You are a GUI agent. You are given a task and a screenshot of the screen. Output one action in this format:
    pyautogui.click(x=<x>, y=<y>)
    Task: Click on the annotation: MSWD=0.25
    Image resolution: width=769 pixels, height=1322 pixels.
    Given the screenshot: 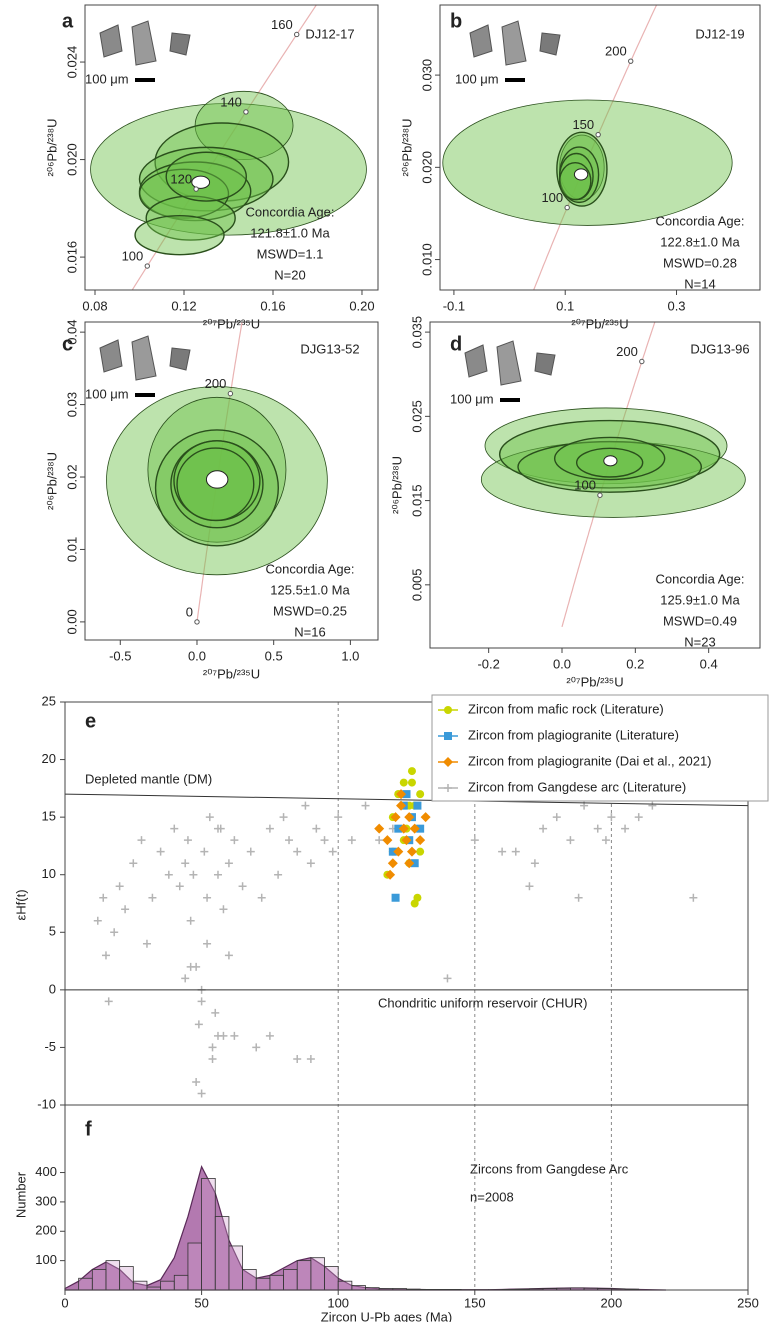 What is the action you would take?
    pyautogui.click(x=310, y=610)
    